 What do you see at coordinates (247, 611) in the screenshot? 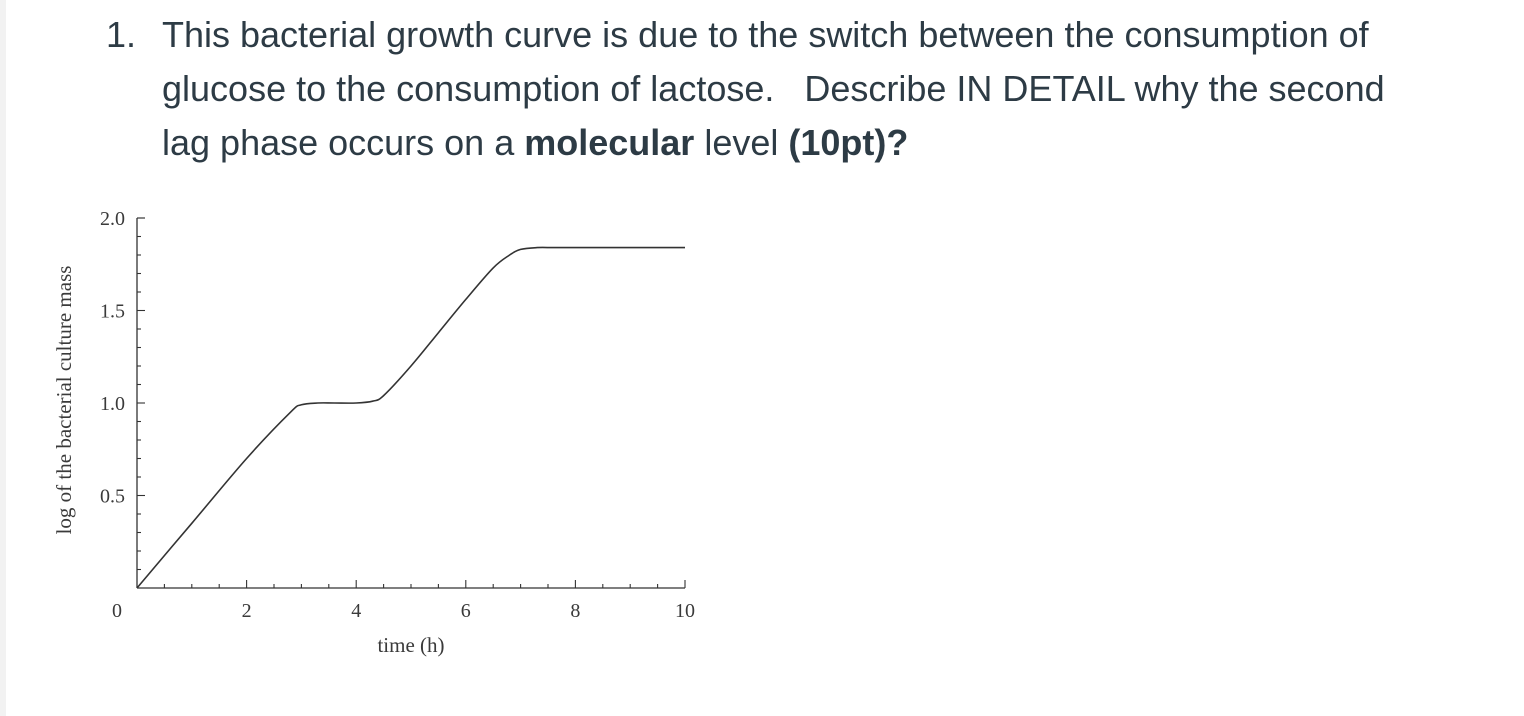
I see `x-tick-label: 2` at bounding box center [247, 611].